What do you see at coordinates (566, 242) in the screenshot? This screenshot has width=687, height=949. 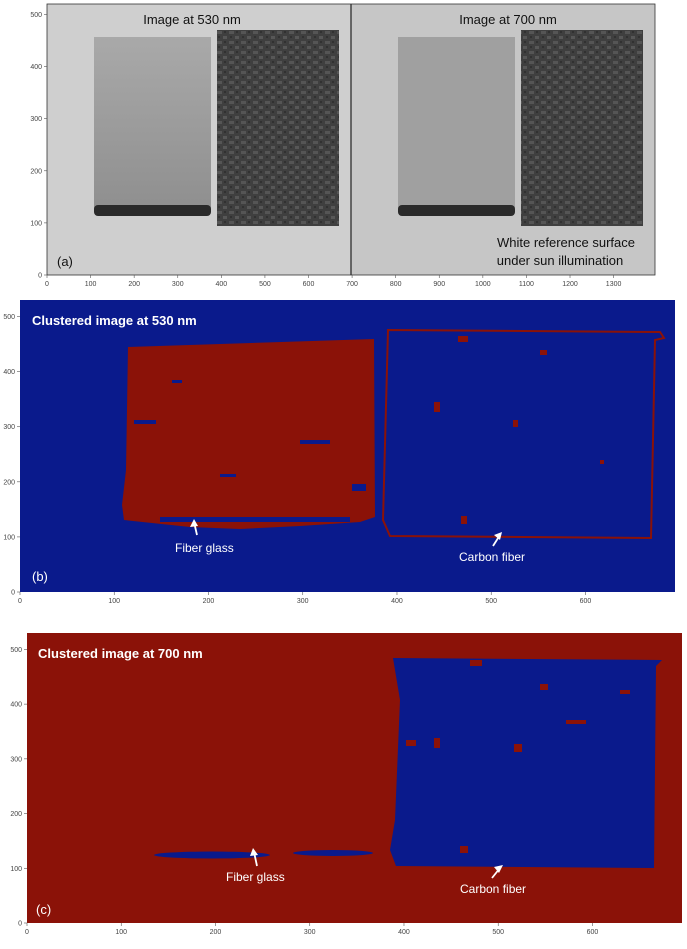 I see `reference-text-line1: White reference surface` at bounding box center [566, 242].